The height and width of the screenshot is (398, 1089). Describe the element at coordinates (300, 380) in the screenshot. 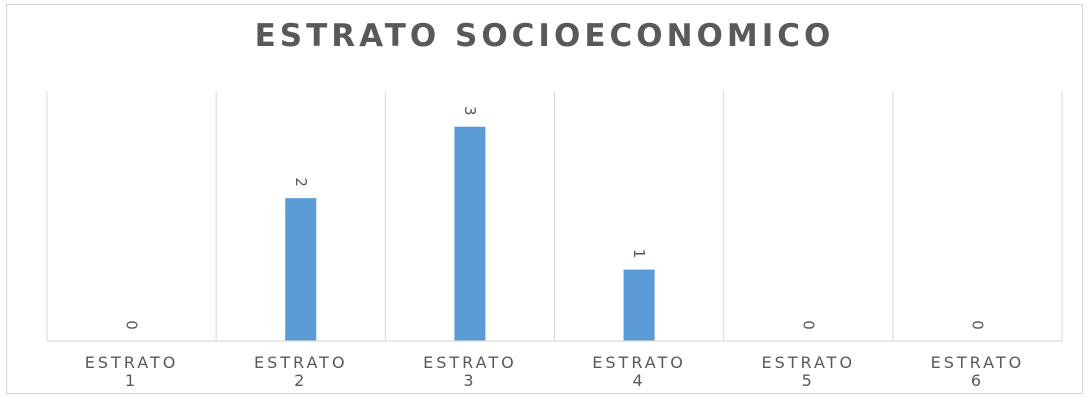

I see `category-label: 2` at that location.